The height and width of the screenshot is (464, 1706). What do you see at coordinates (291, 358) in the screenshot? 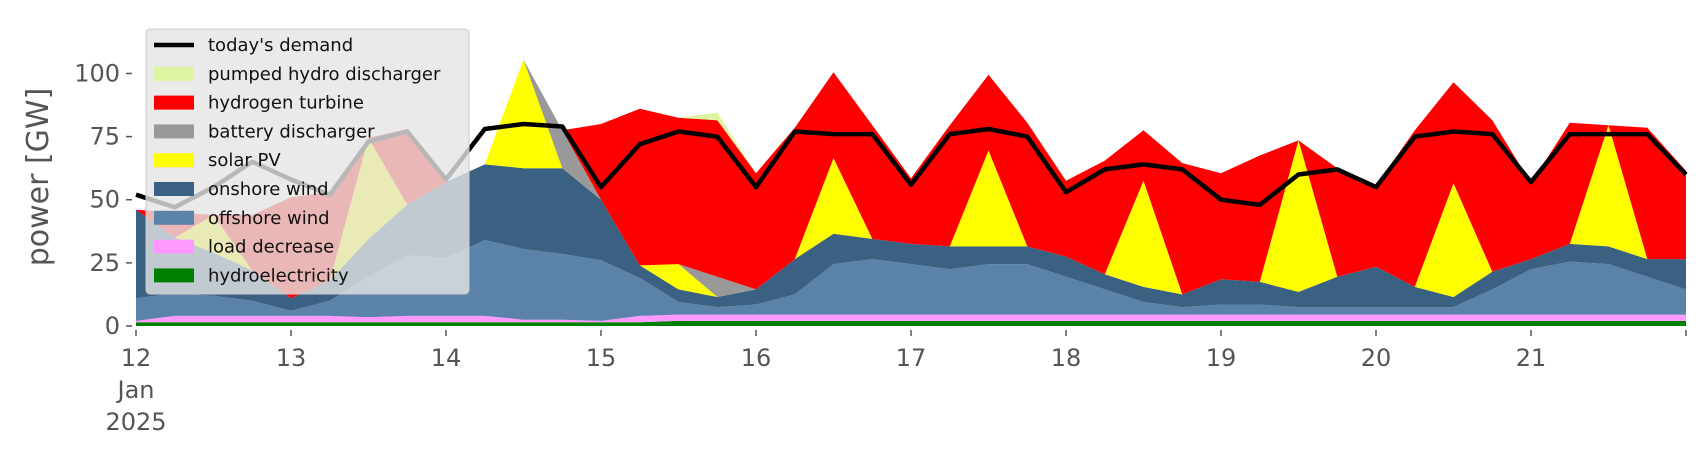
I see `x-tick-label: 13` at bounding box center [291, 358].